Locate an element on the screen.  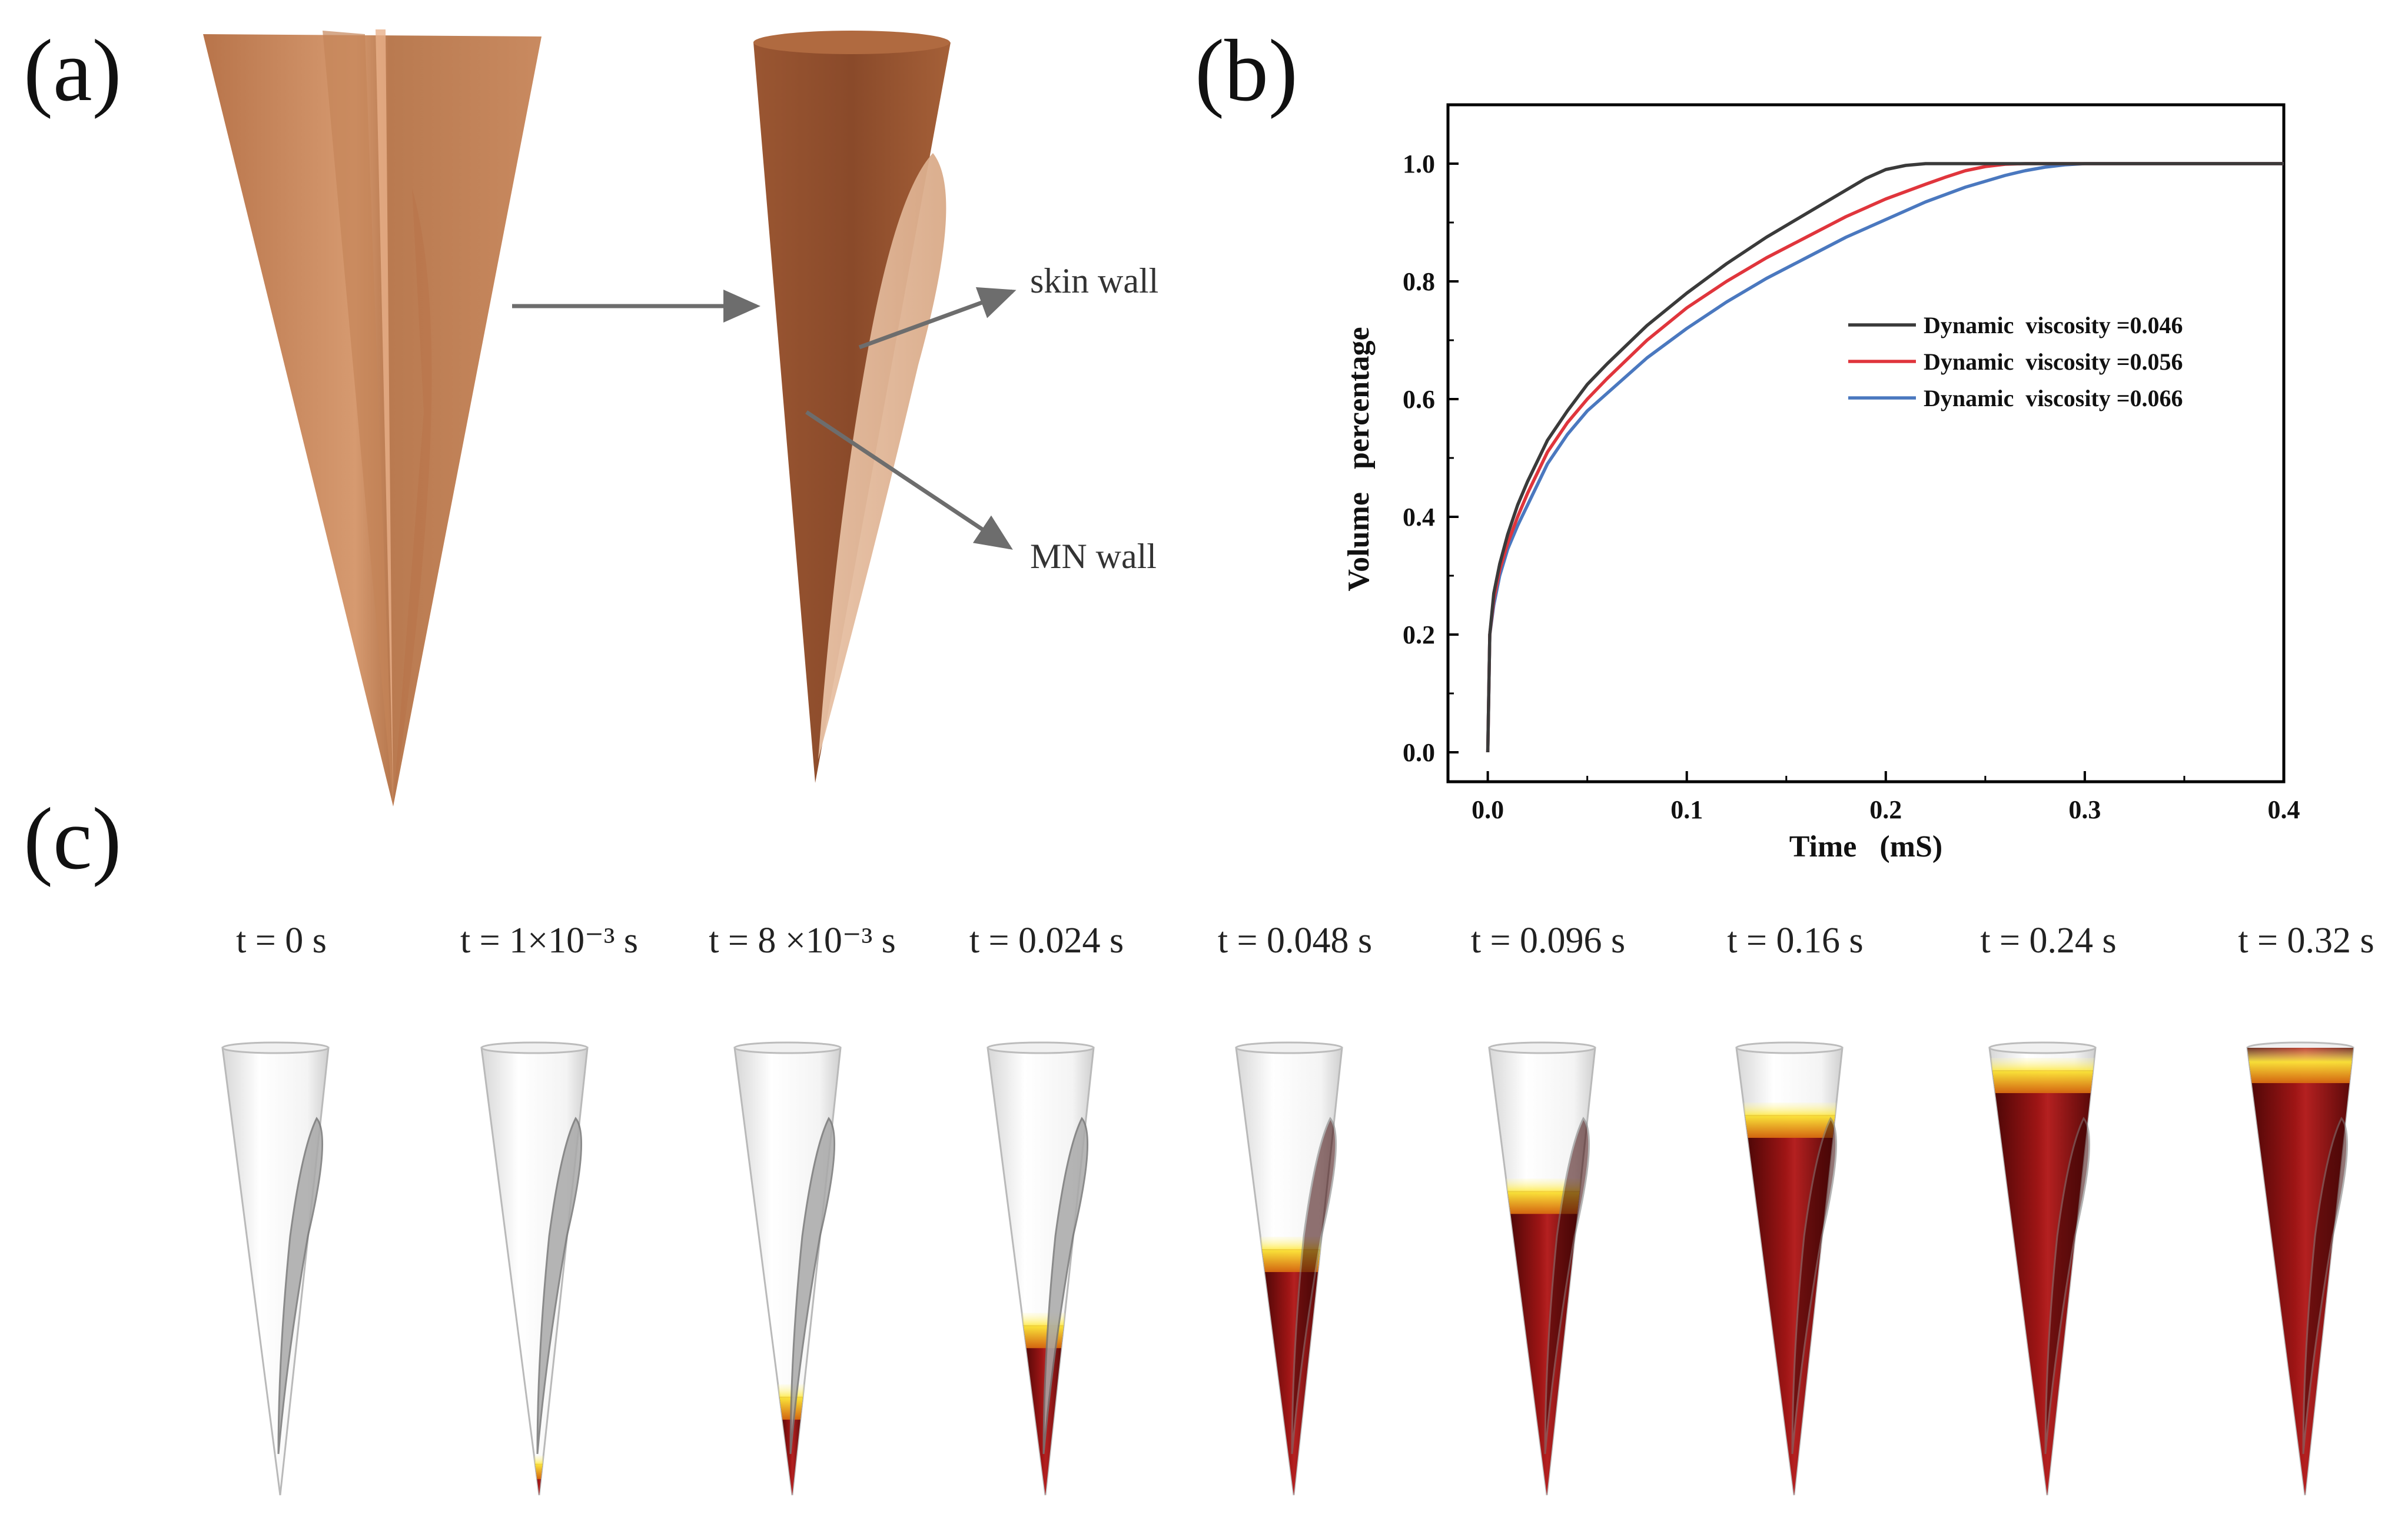
frame-time-label: t = 1×10⁻³ s is located at coordinates (549, 941).